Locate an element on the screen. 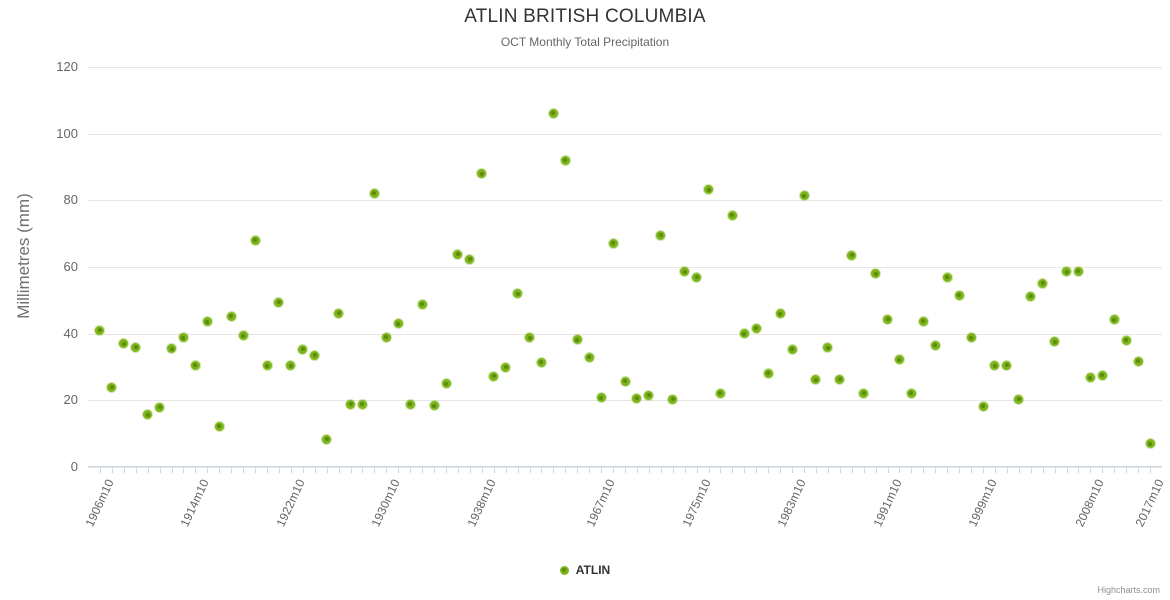 This screenshot has width=1170, height=600. chart-legend: ATLIN is located at coordinates (585, 570).